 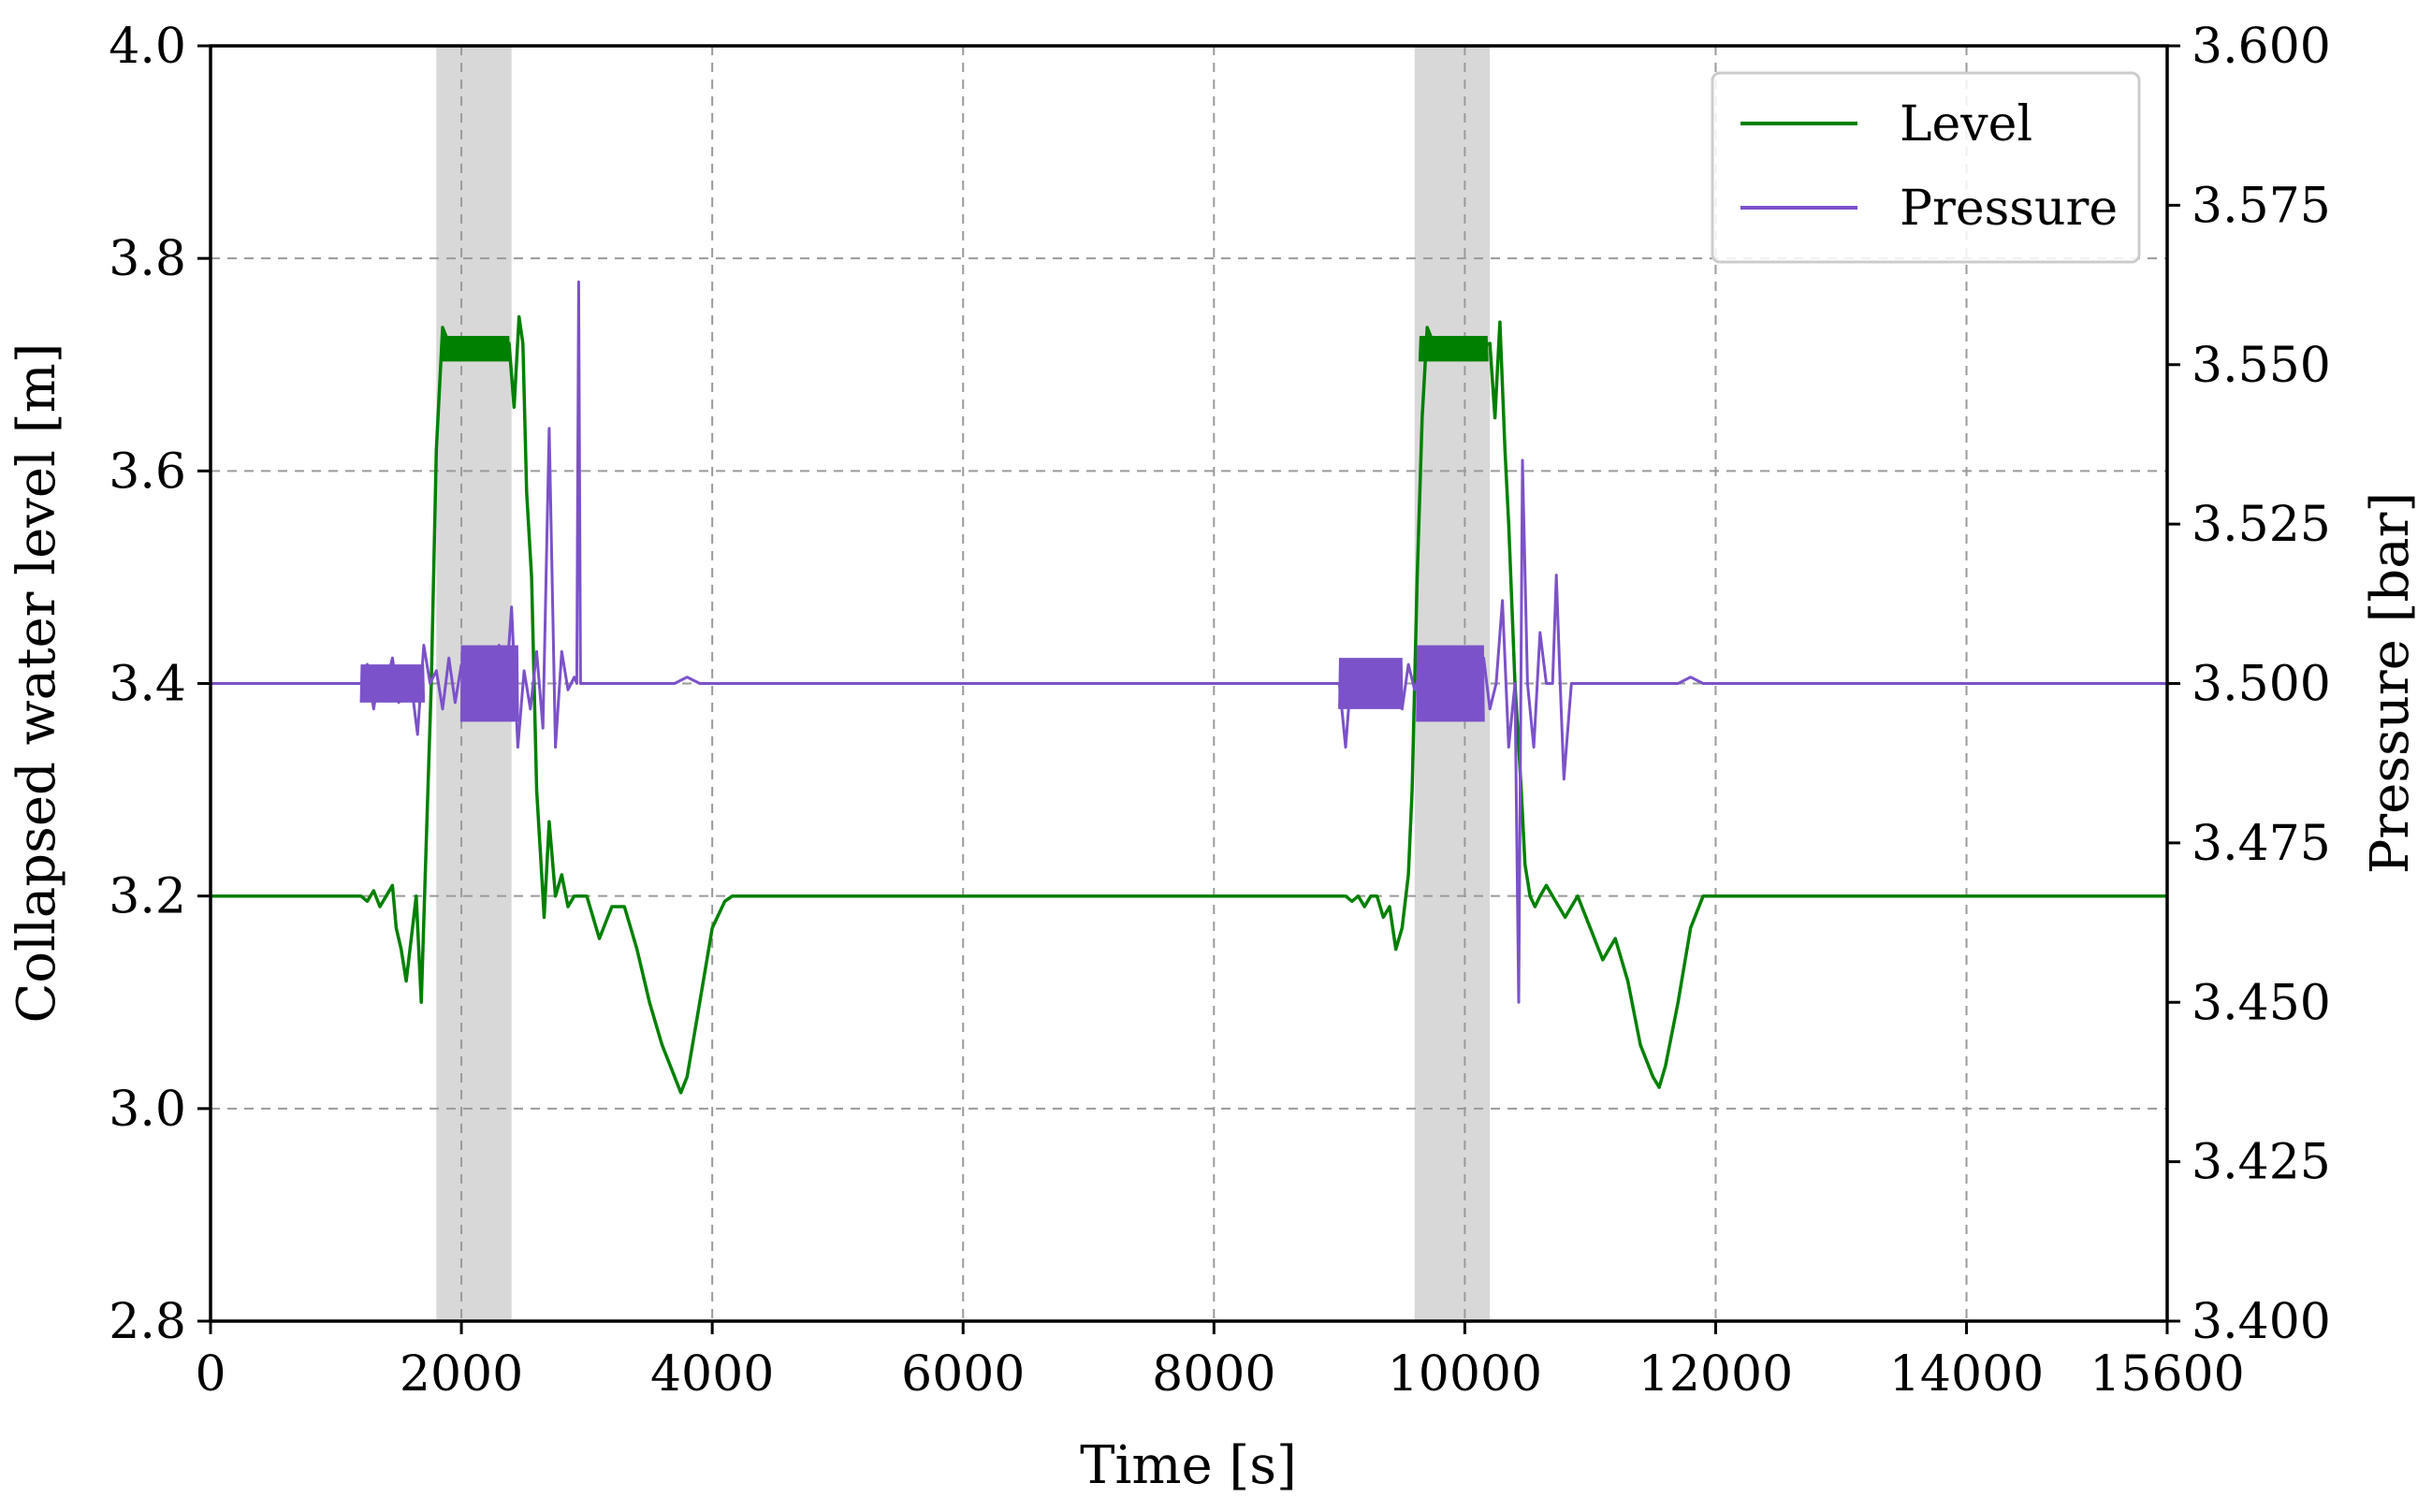 I want to click on right-tick-label-4: 3.500, so click(x=2261, y=685).